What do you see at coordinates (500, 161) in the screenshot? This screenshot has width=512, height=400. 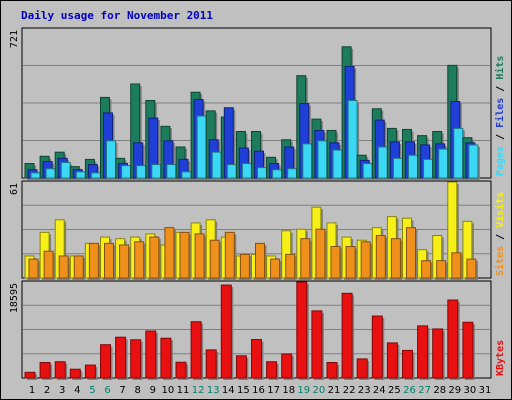 I see `legend-pages: Pages` at bounding box center [500, 161].